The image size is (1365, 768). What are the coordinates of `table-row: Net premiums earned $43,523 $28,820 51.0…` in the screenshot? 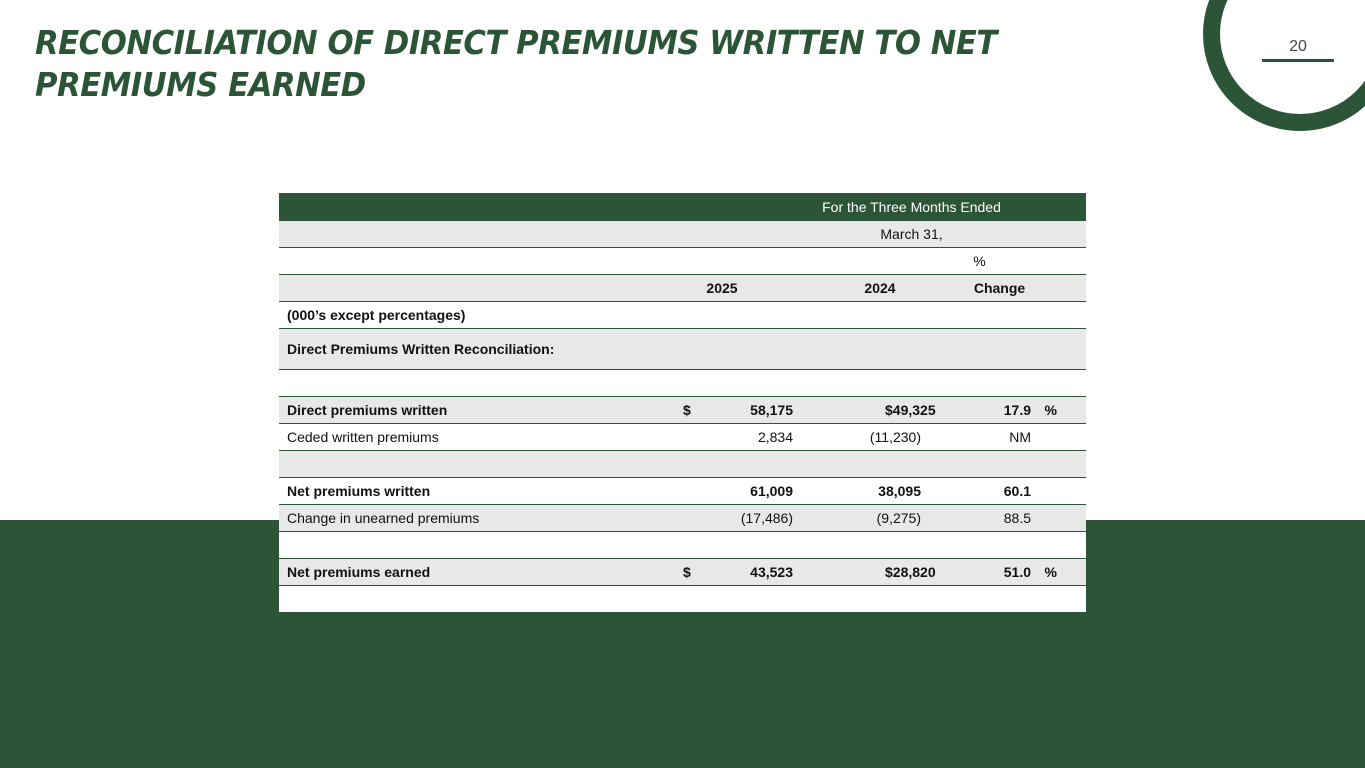 It's located at (682, 572).